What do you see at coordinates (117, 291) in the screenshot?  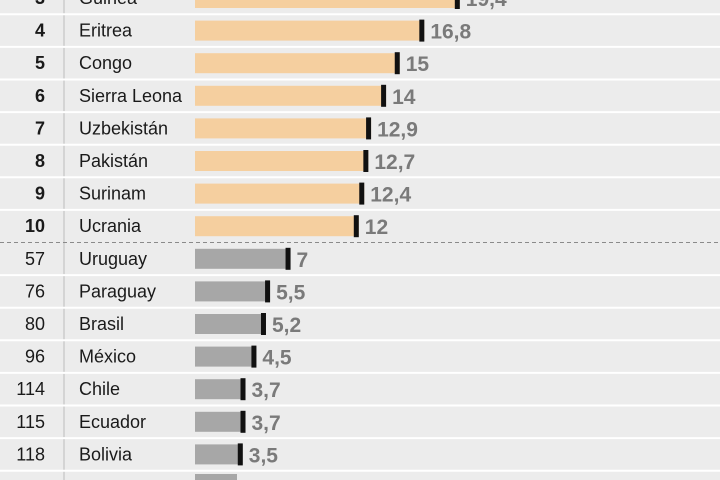 I see `country-label: Paraguay` at bounding box center [117, 291].